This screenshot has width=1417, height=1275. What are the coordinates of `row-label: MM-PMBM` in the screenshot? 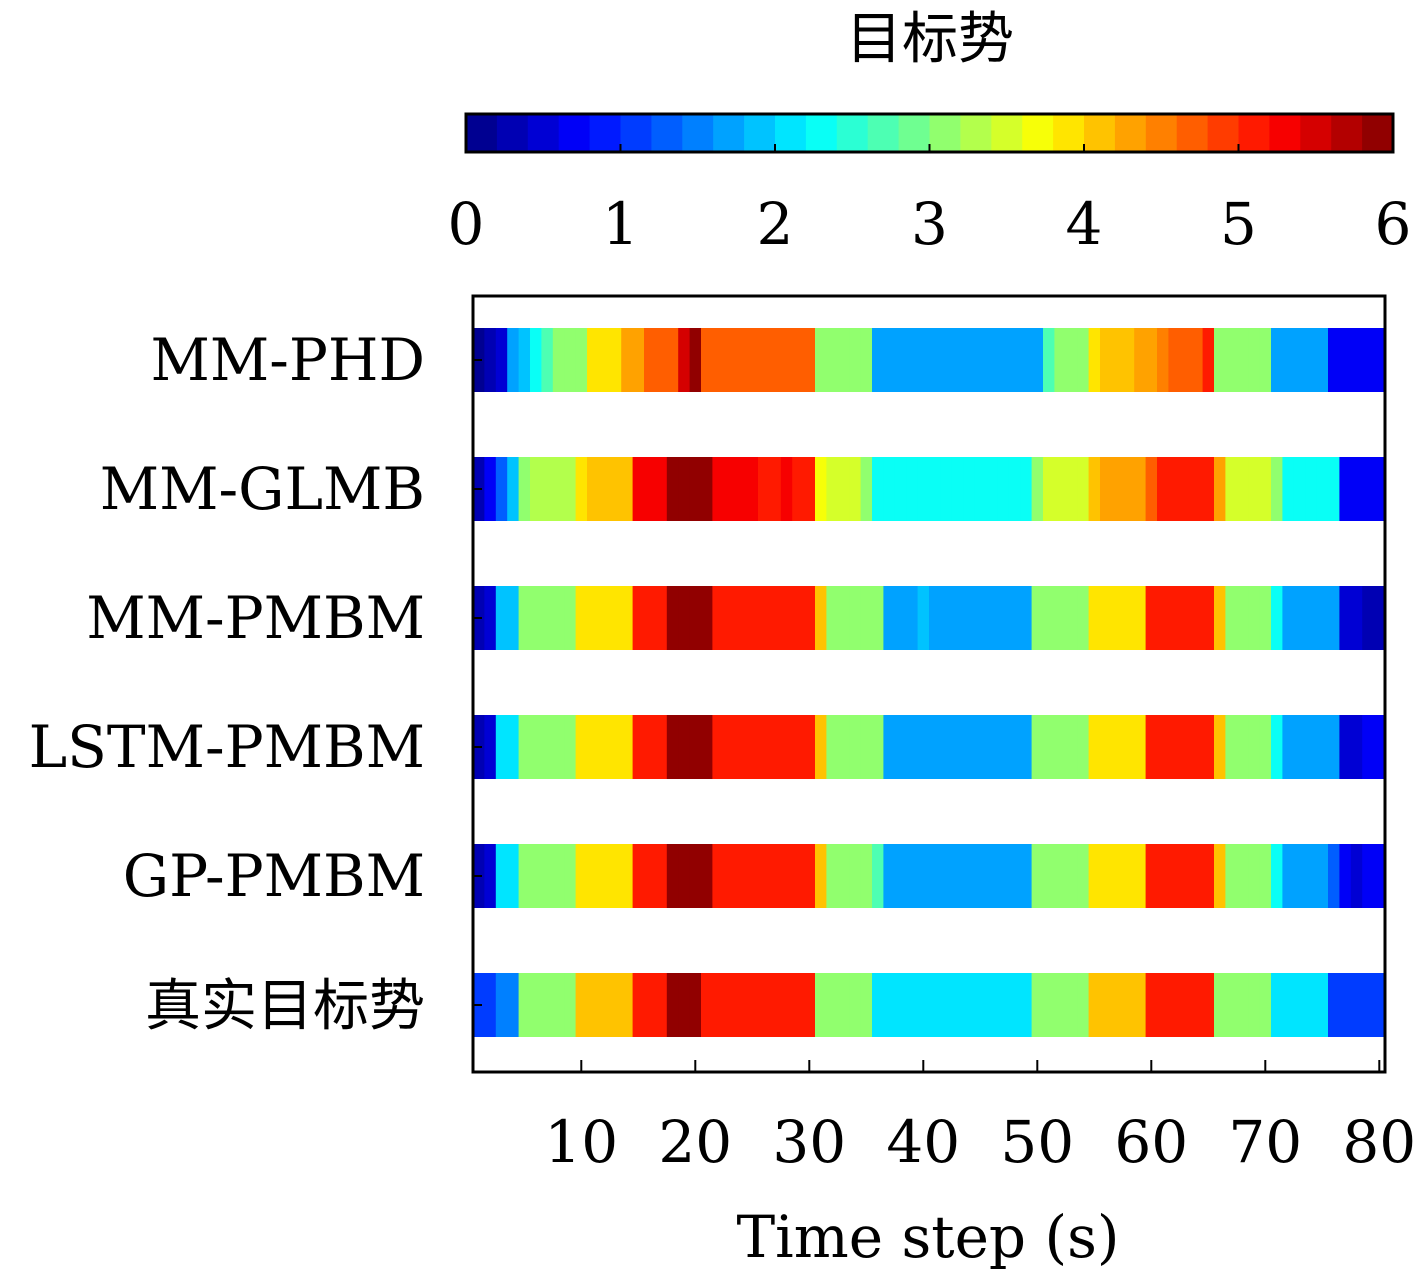 It's located at (255, 618).